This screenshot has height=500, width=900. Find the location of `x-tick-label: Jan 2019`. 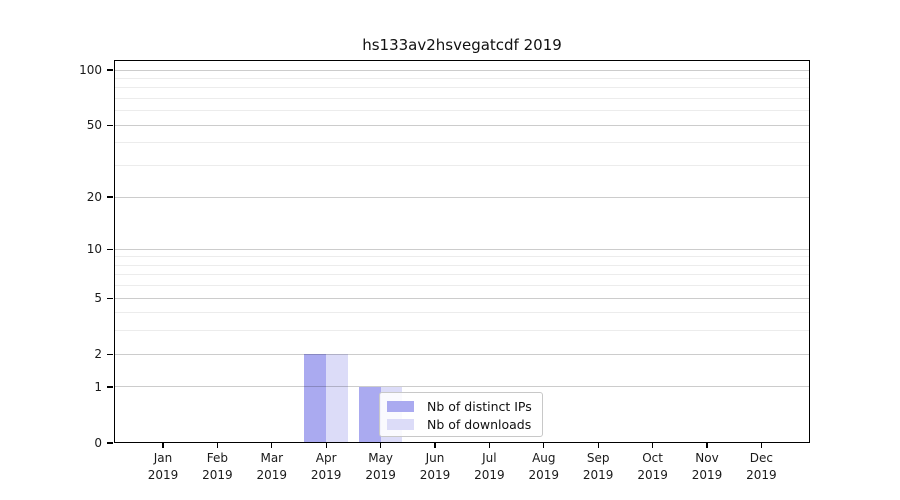

x-tick-label: Jan 2019 is located at coordinates (163, 467).